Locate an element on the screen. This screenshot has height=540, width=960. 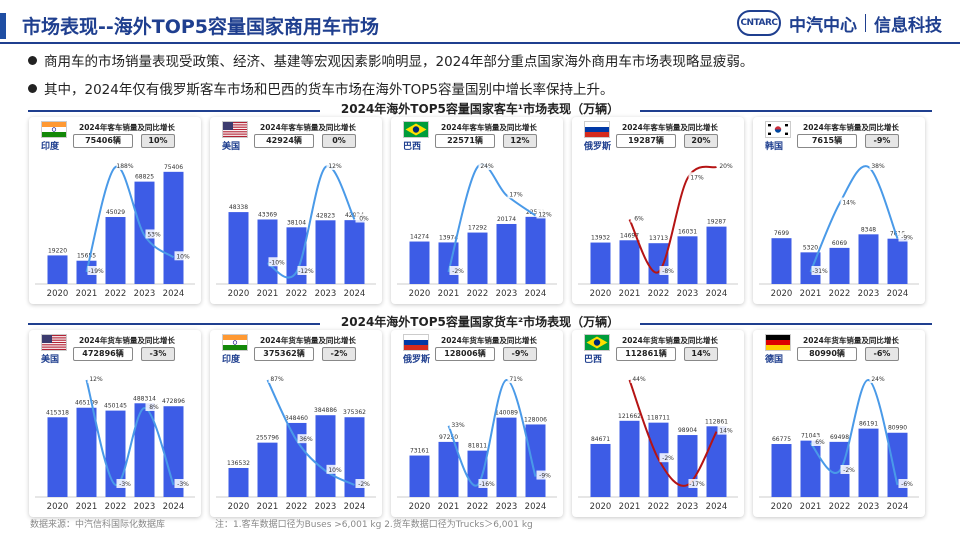
bar-value-label: 19220 is located at coordinates (57, 250).